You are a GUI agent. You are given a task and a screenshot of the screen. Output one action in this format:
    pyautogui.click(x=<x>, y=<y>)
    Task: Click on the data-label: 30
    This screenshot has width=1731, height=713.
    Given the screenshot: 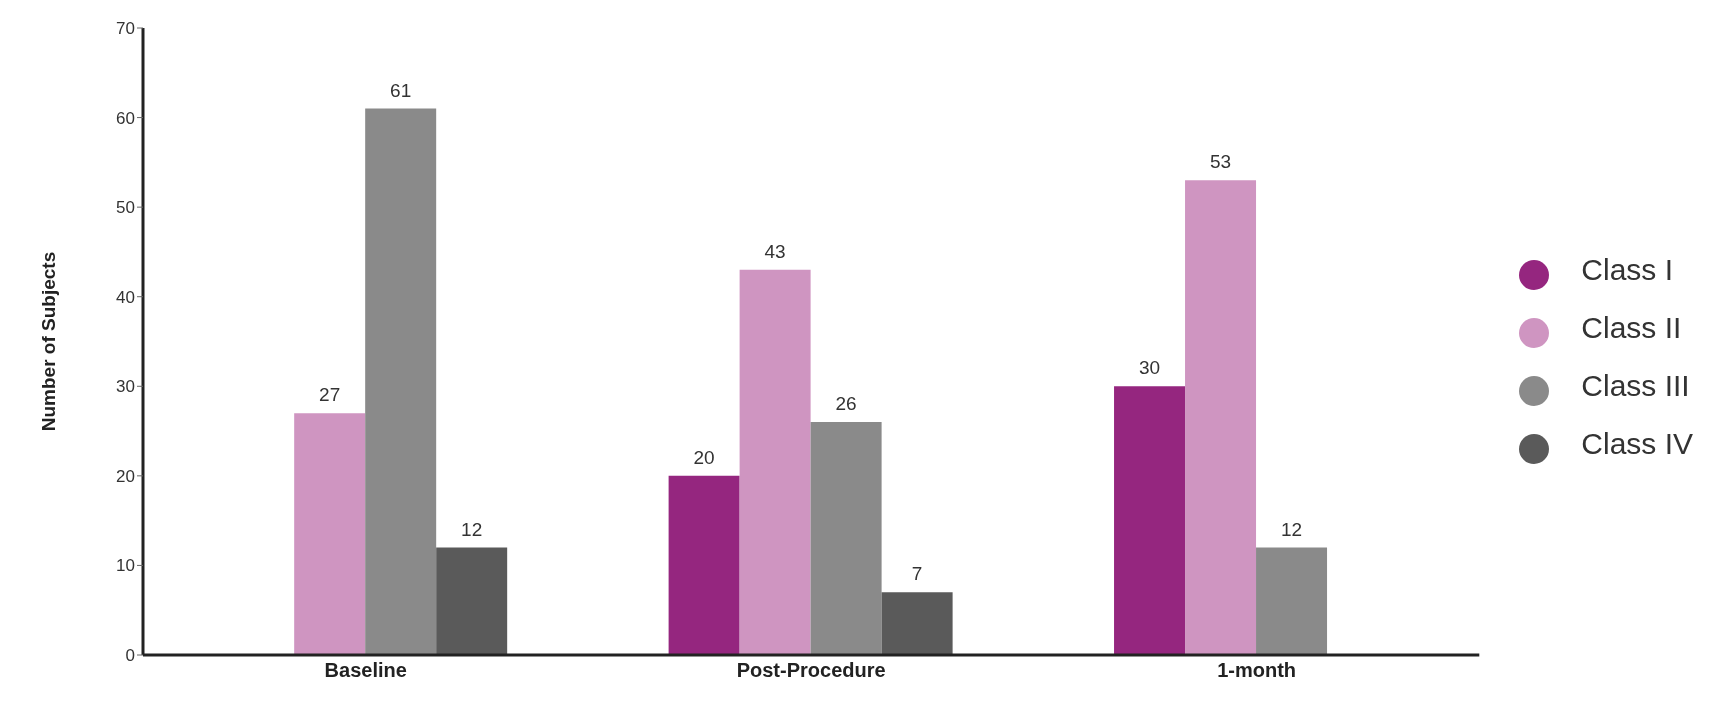 What is the action you would take?
    pyautogui.click(x=1149, y=368)
    